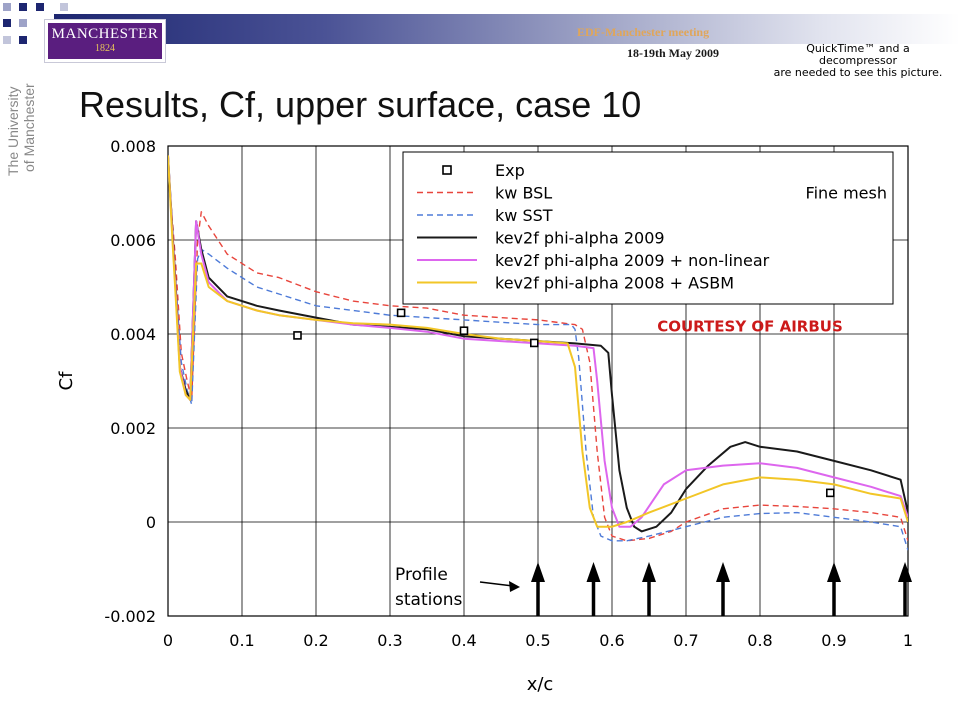 The width and height of the screenshot is (960, 720). Describe the element at coordinates (13, 131) in the screenshot. I see `university-line-1: The University` at that location.